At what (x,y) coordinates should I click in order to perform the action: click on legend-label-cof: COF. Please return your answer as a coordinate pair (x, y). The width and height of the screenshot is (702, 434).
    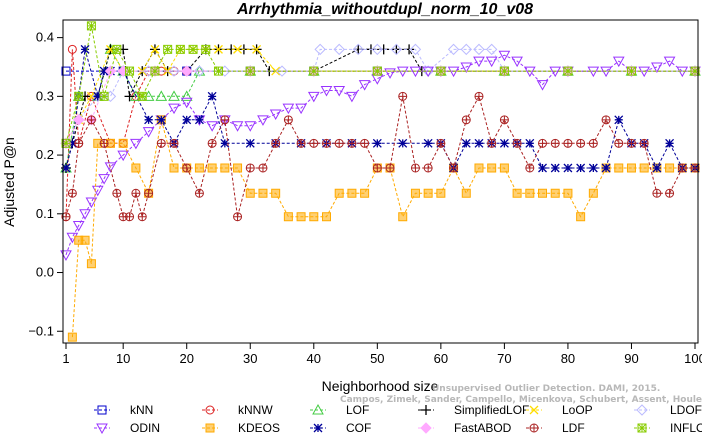
    Looking at the image, I should click on (358, 427).